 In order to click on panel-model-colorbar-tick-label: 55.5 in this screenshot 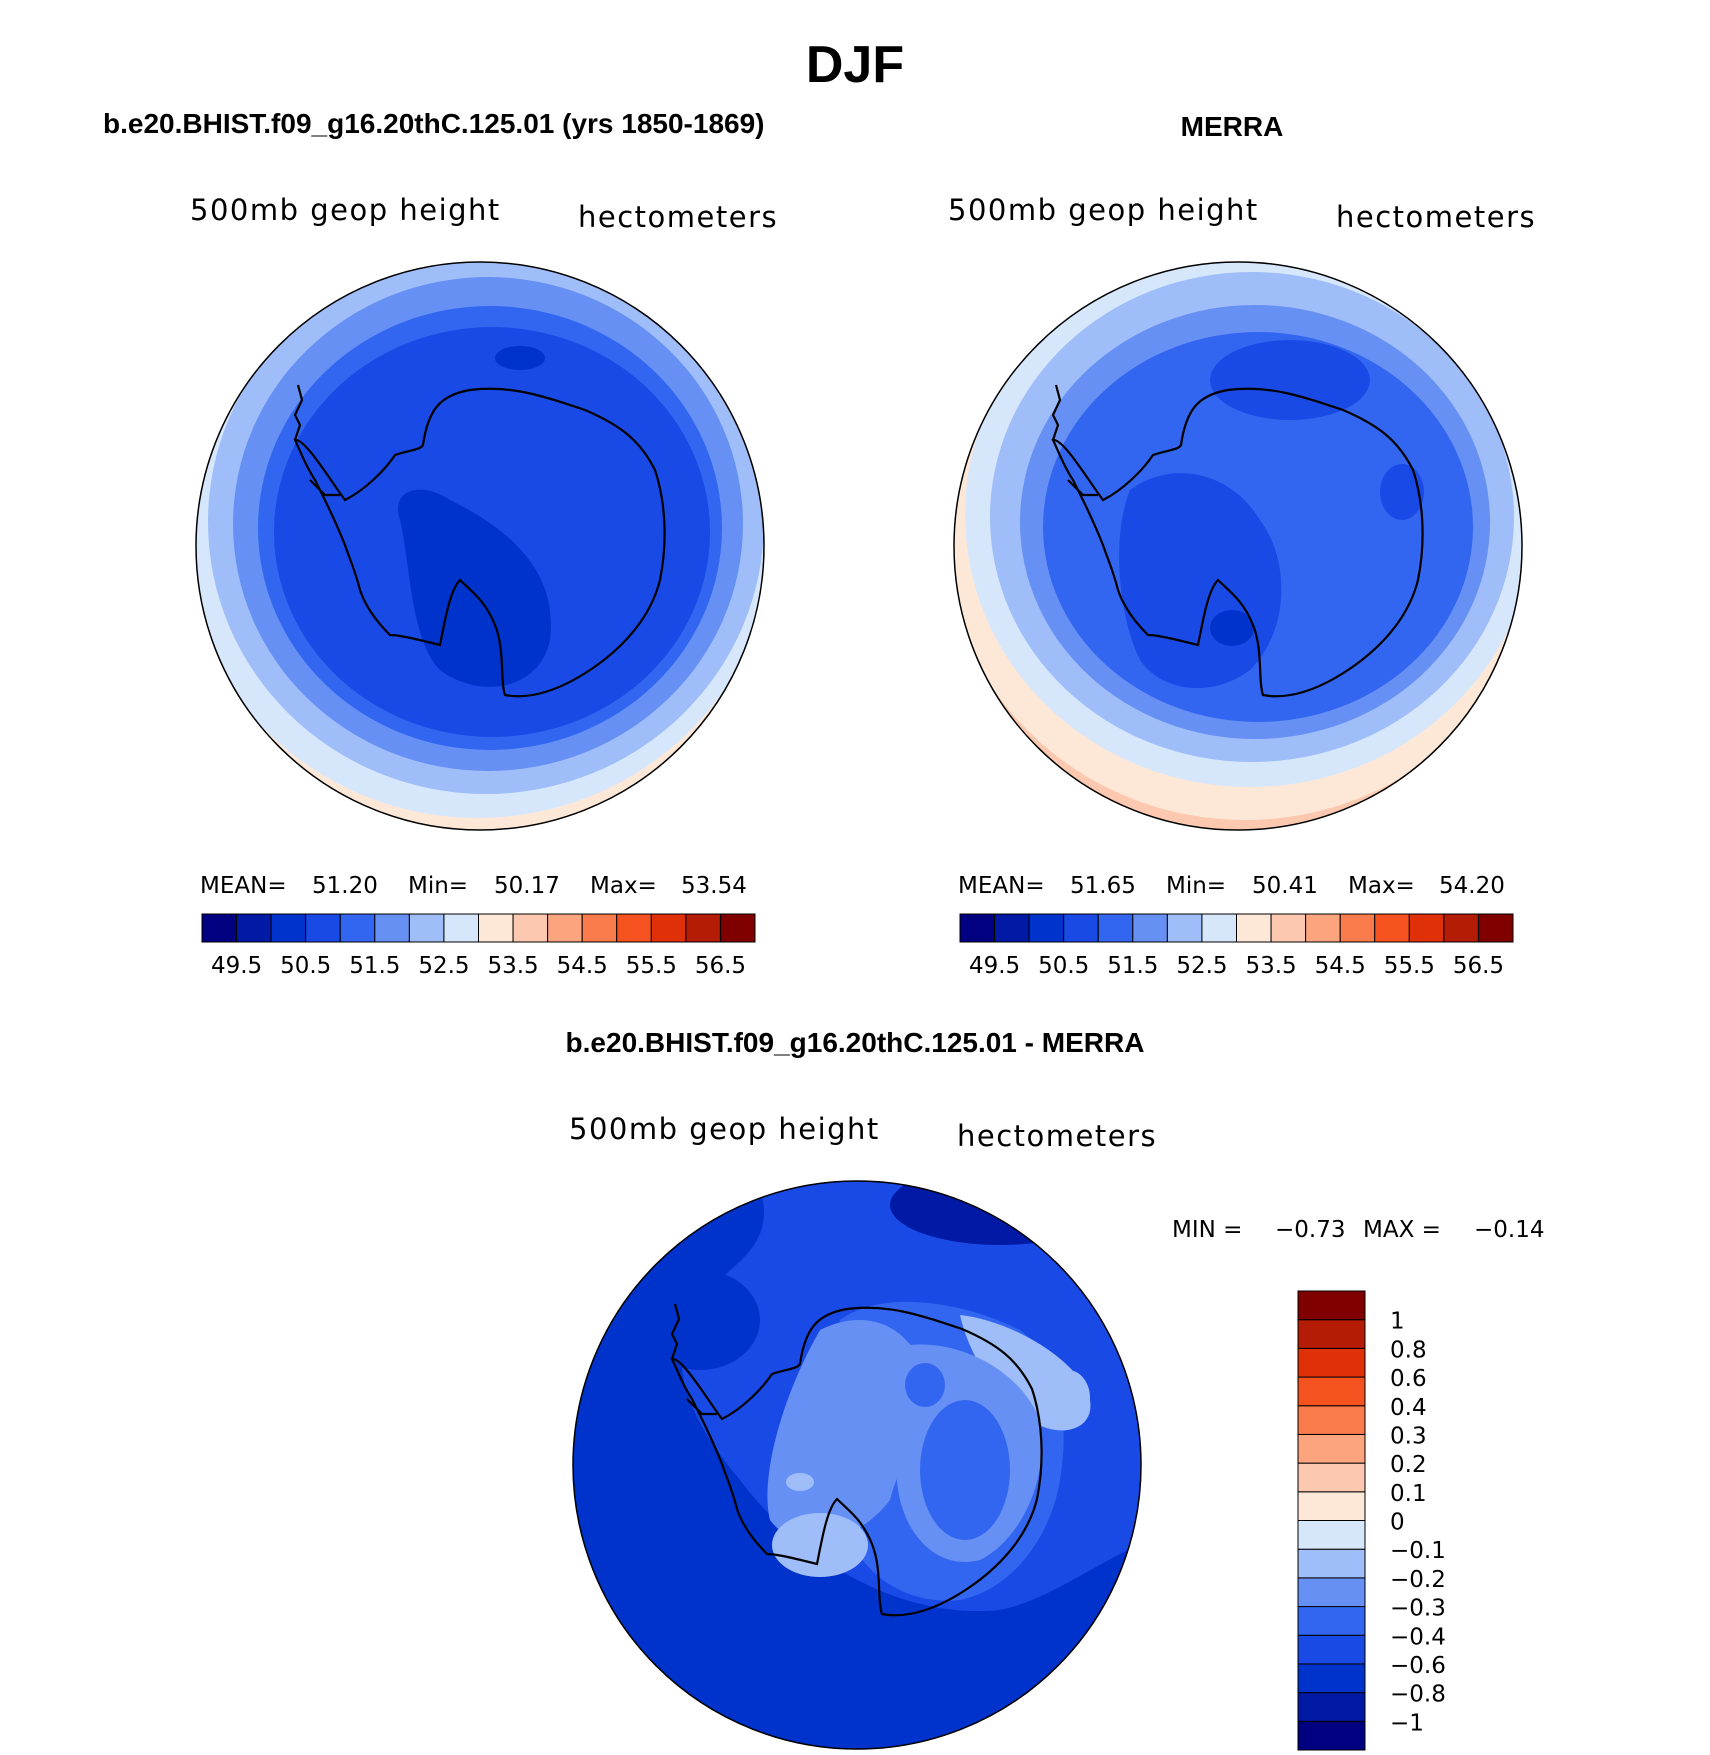, I will do `click(651, 966)`.